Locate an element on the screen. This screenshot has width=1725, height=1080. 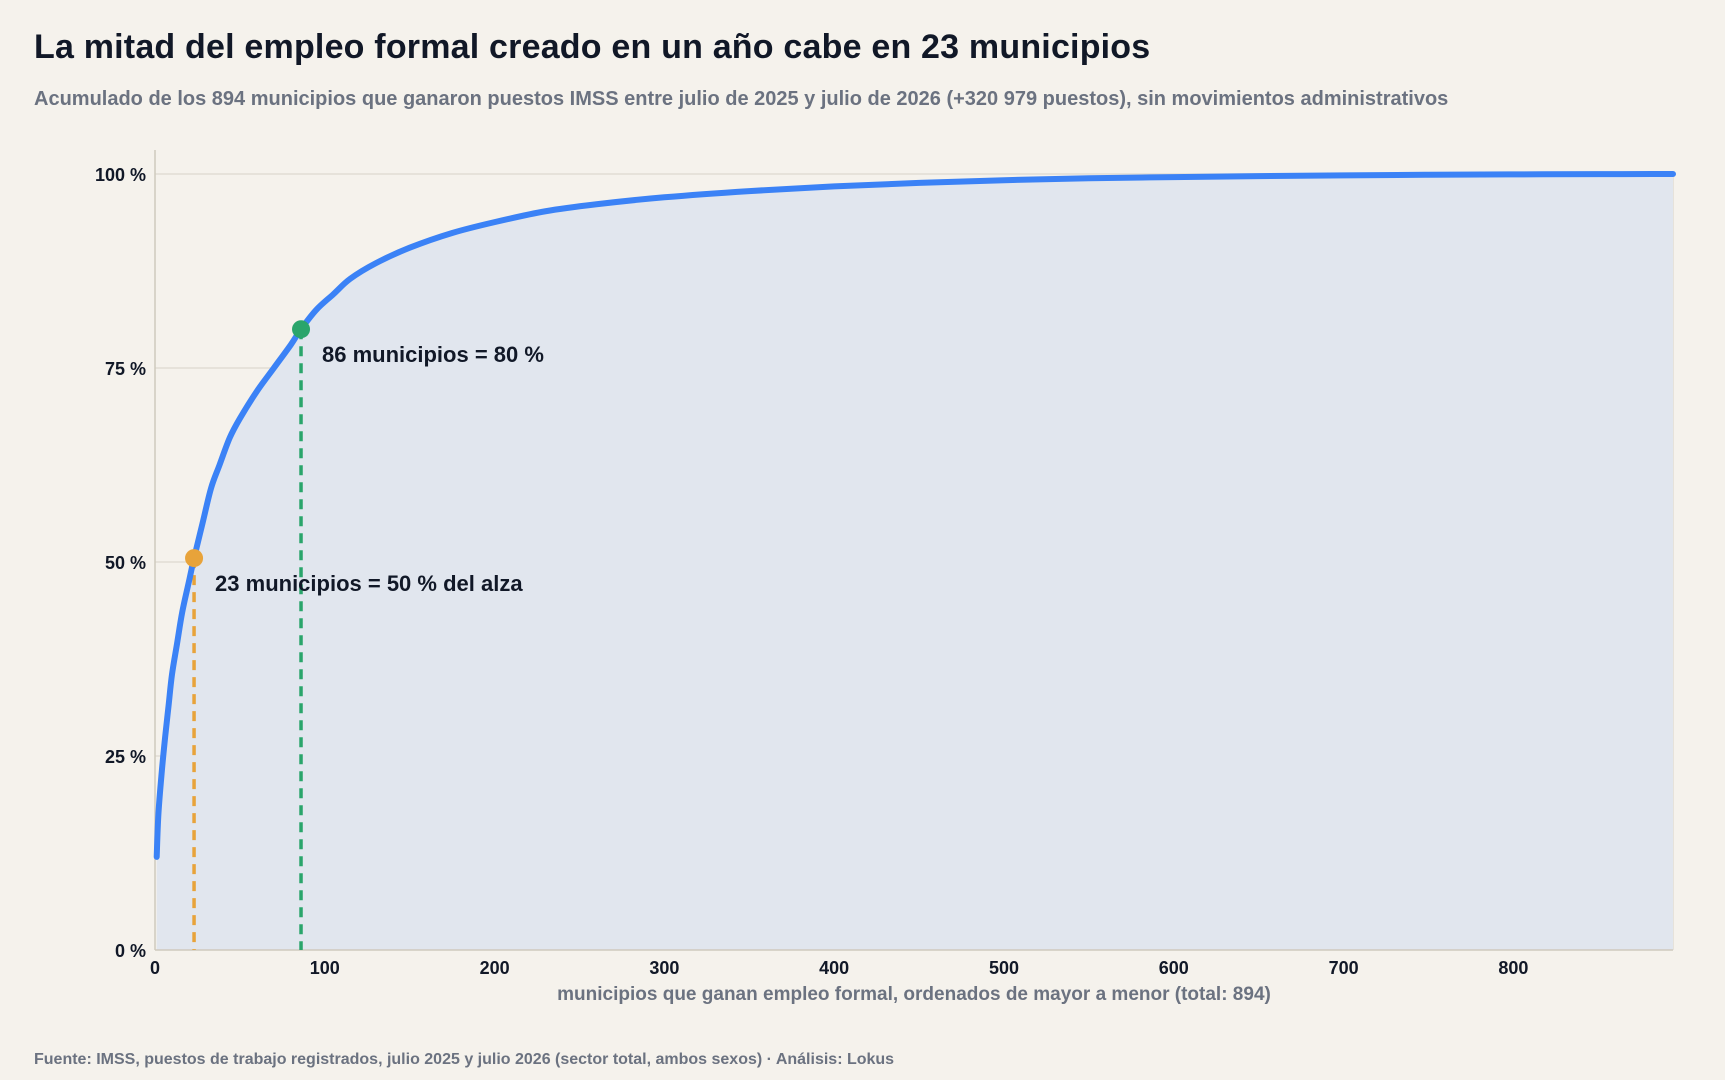
y-tick-label: 100 % is located at coordinates (120, 175).